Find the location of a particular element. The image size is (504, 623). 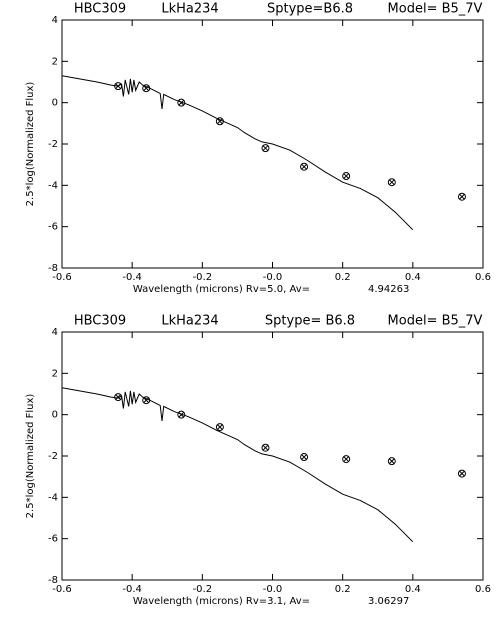

title-part: Sptype=B6.8 is located at coordinates (310, 9).